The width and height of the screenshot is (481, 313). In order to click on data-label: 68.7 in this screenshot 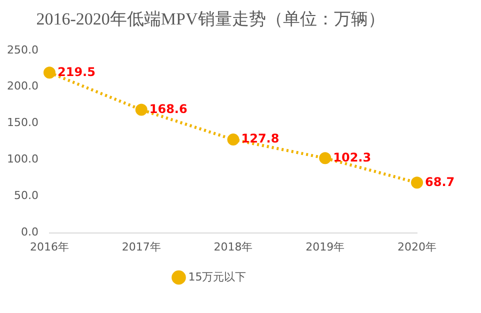, I will do `click(440, 181)`.